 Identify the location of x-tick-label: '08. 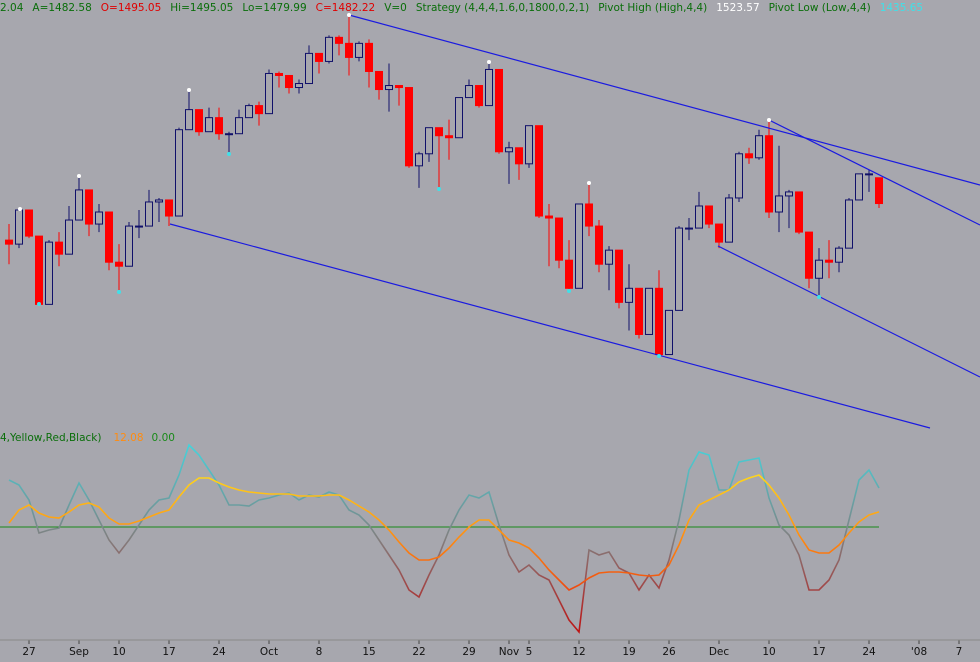
(919, 652).